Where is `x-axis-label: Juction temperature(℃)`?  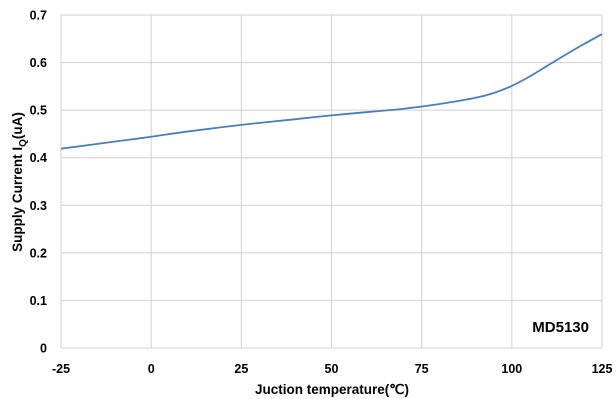
x-axis-label: Juction temperature(℃) is located at coordinates (332, 389).